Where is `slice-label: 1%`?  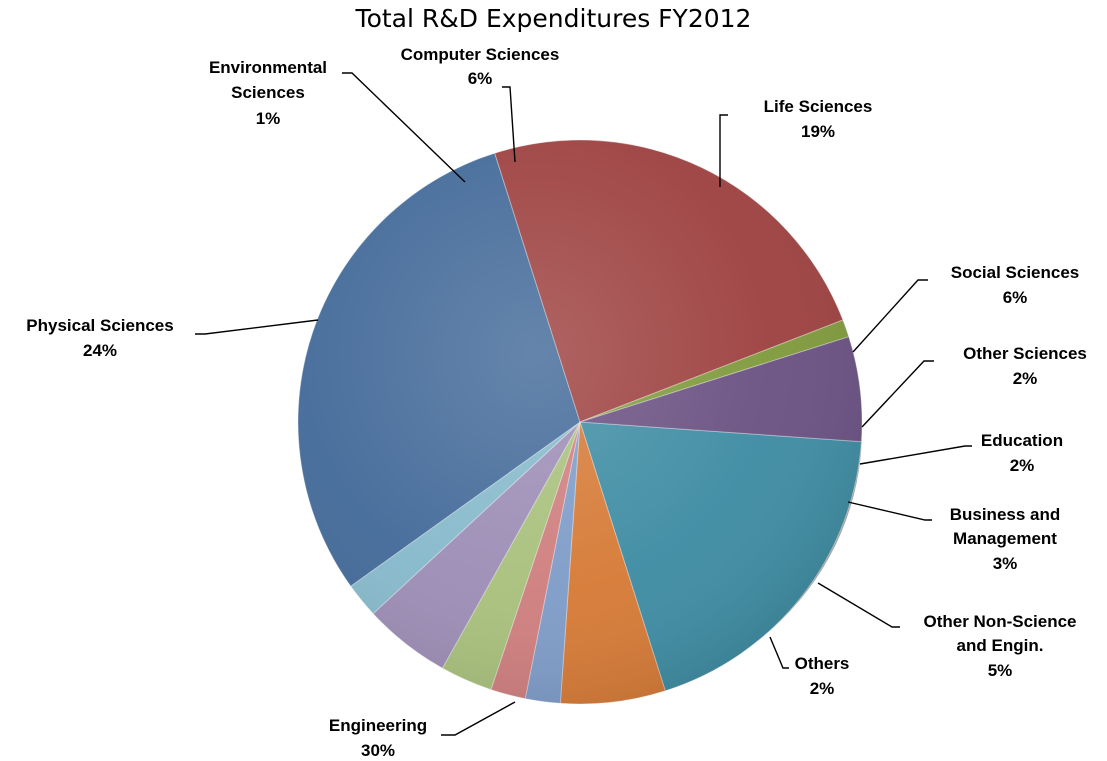 slice-label: 1% is located at coordinates (268, 118).